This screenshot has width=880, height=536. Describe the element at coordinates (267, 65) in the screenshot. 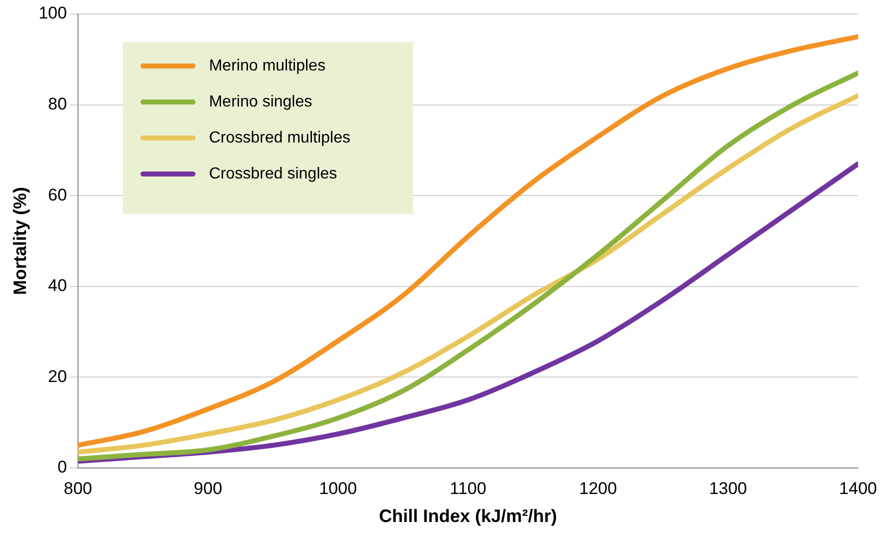

I see `legend-label: Merino multiples` at that location.